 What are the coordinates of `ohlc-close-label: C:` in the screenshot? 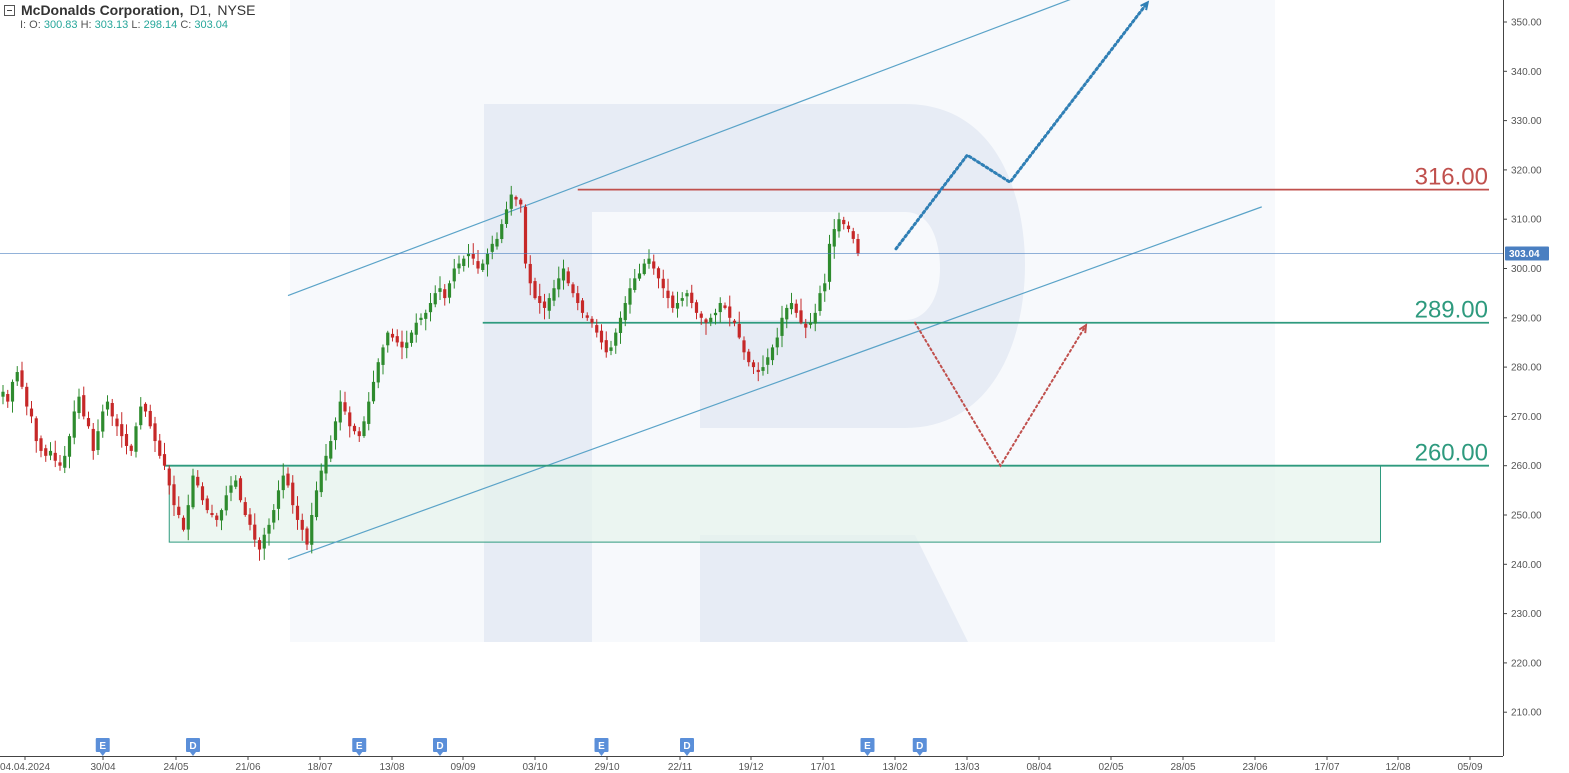 It's located at (186, 25).